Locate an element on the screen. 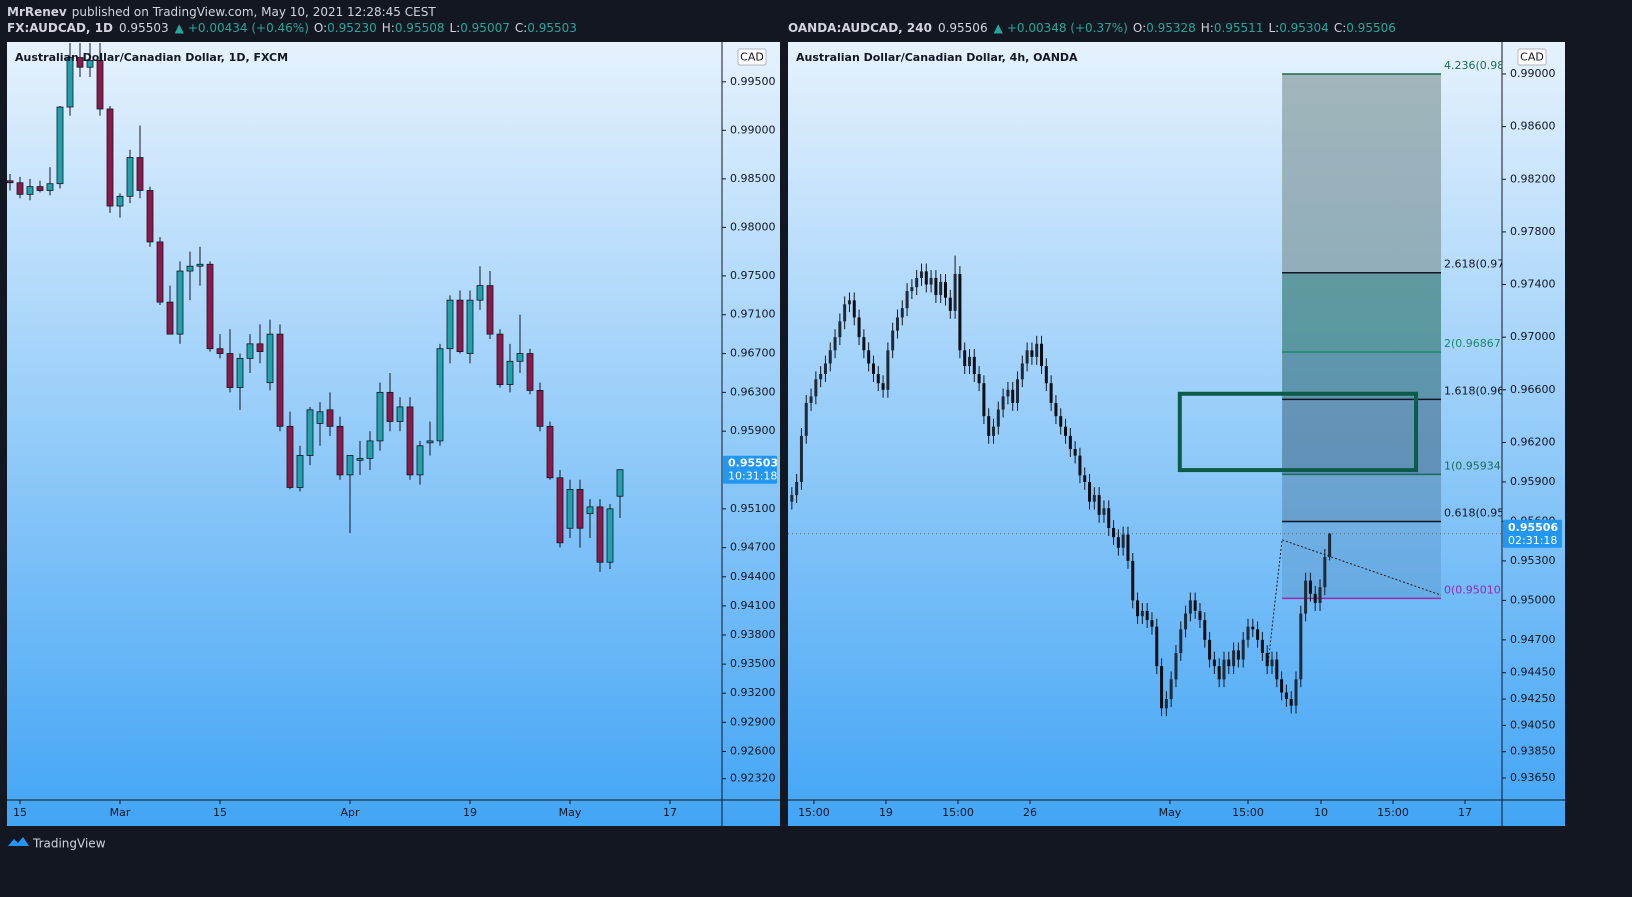 This screenshot has width=1632, height=897. y-tick-label: 0.92320 is located at coordinates (753, 778).